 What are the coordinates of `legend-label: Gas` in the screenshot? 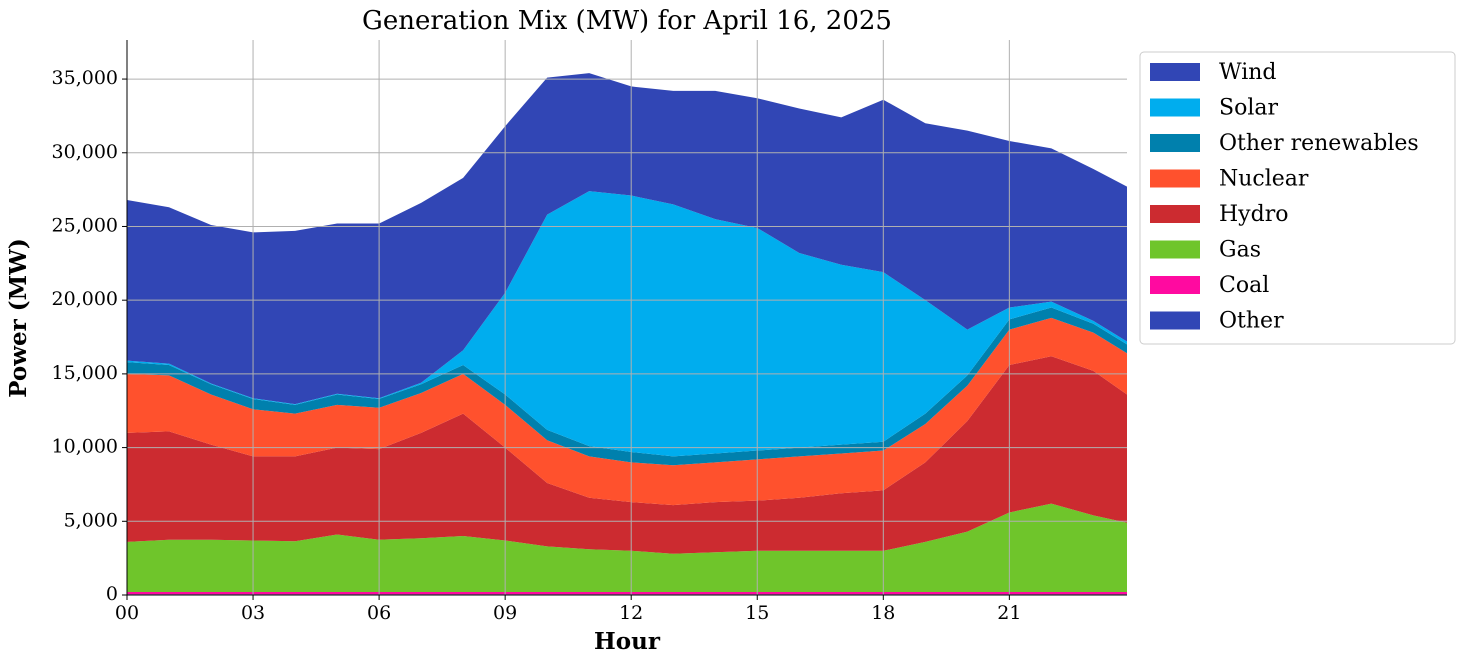 It's located at (1240, 250).